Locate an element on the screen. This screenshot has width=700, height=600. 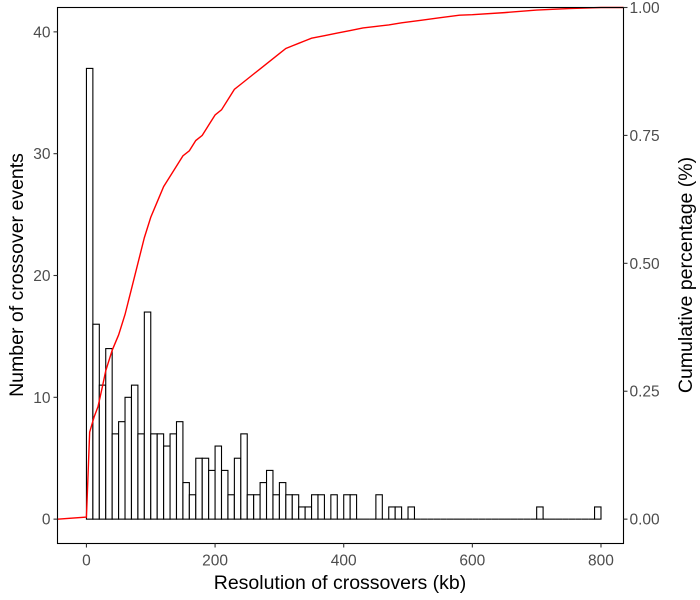
x-axis-title: Resolution of crossovers (kb) is located at coordinates (340, 583).